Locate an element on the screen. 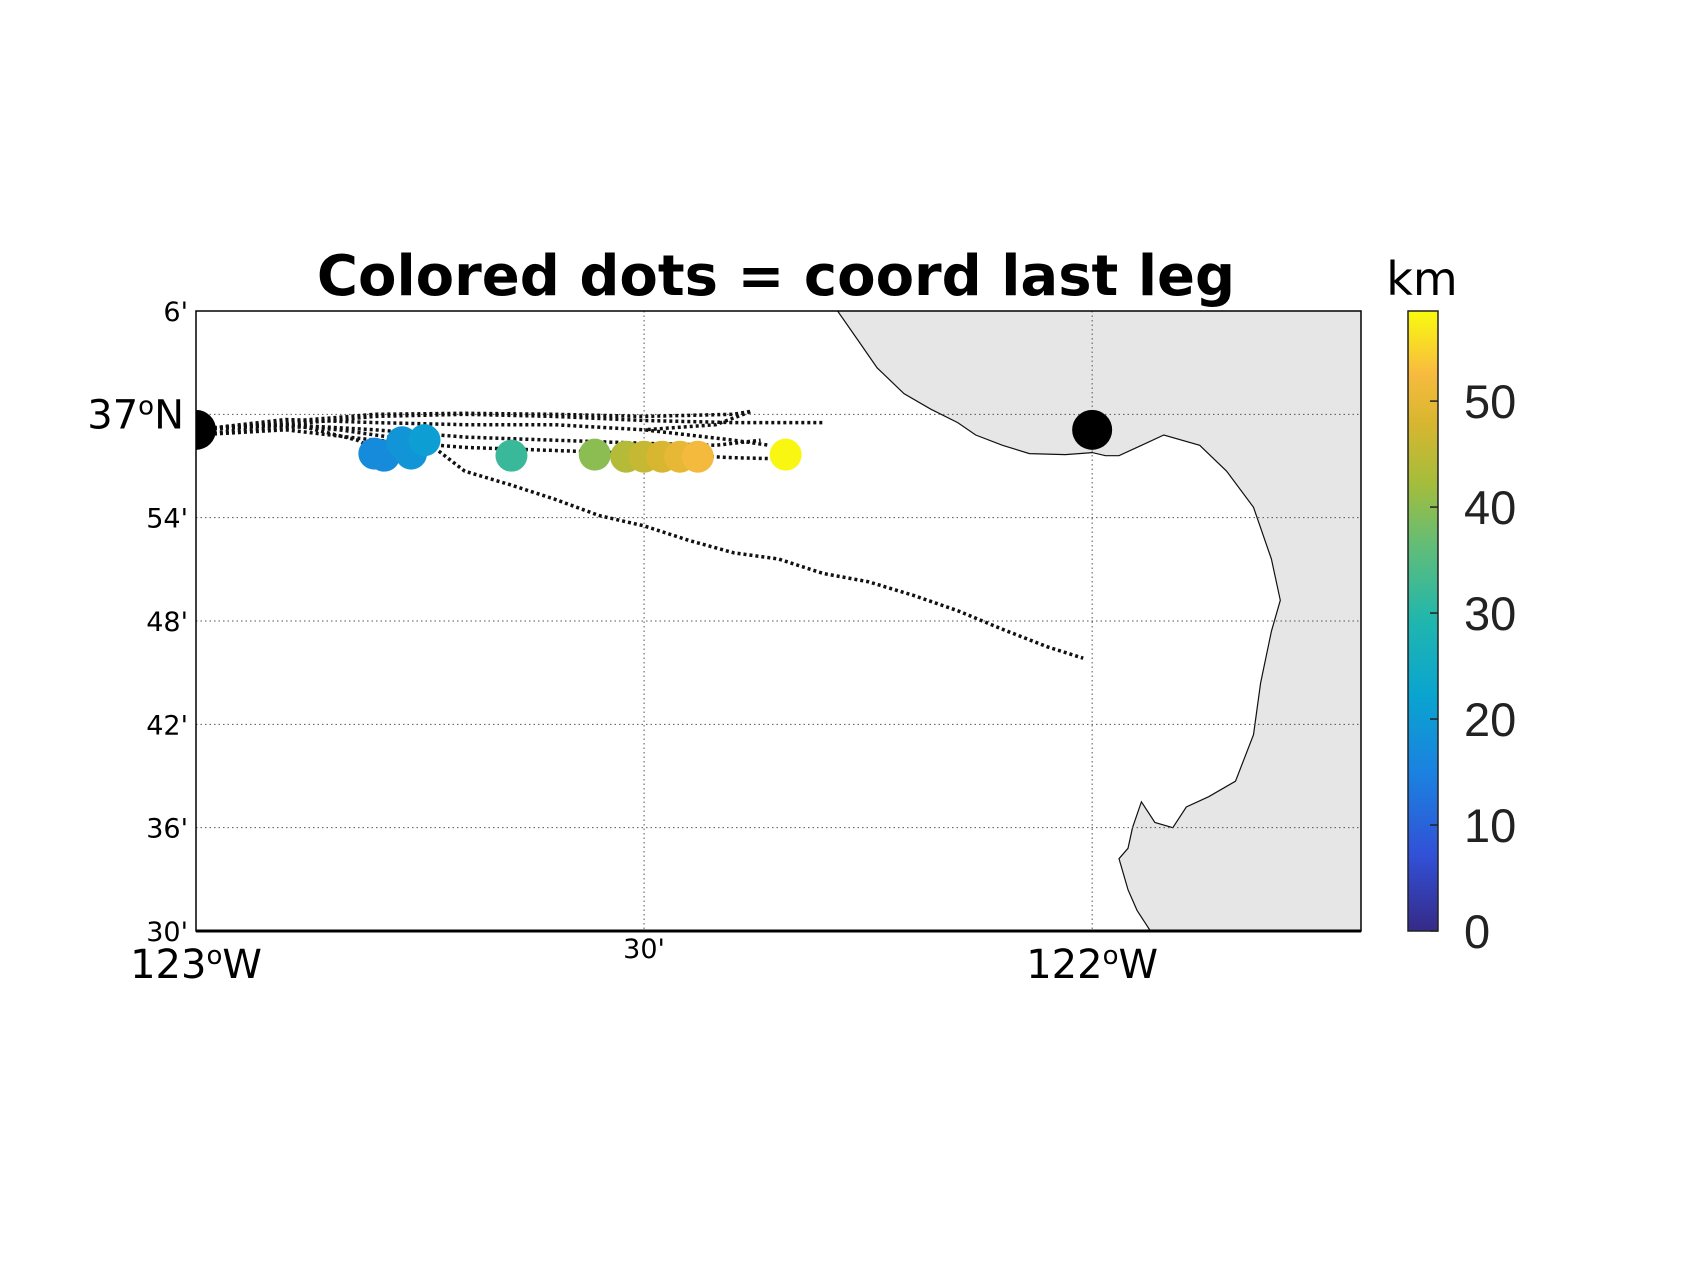  lon-tick-label: 123oW is located at coordinates (196, 964).